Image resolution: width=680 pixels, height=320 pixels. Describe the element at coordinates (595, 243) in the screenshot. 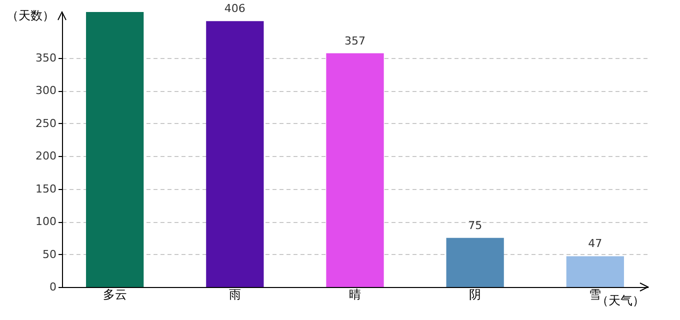

I see `data-label: 47` at that location.